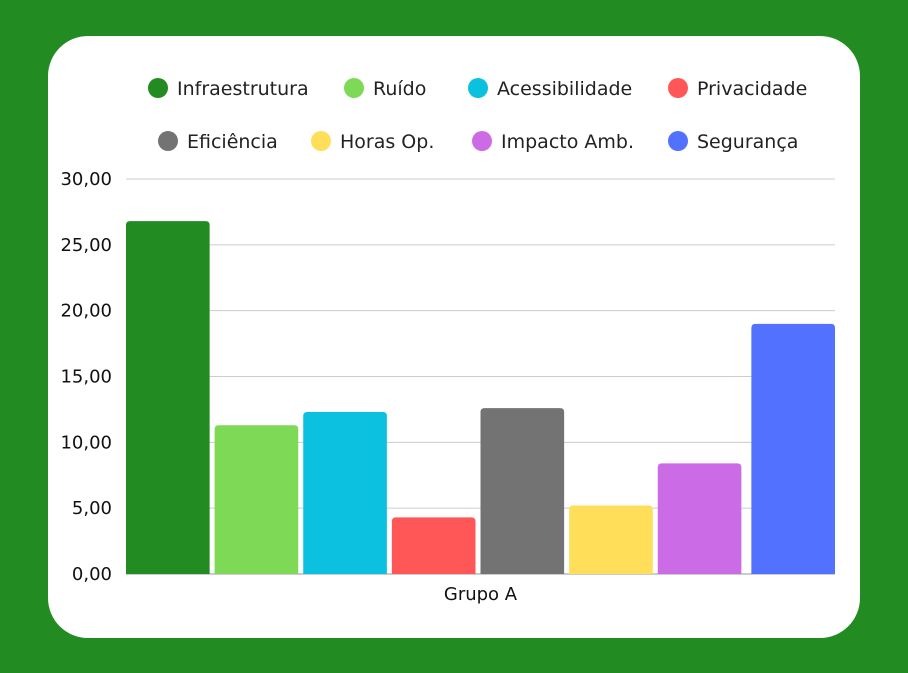  I want to click on y-tick-label: 5,00, so click(92, 508).